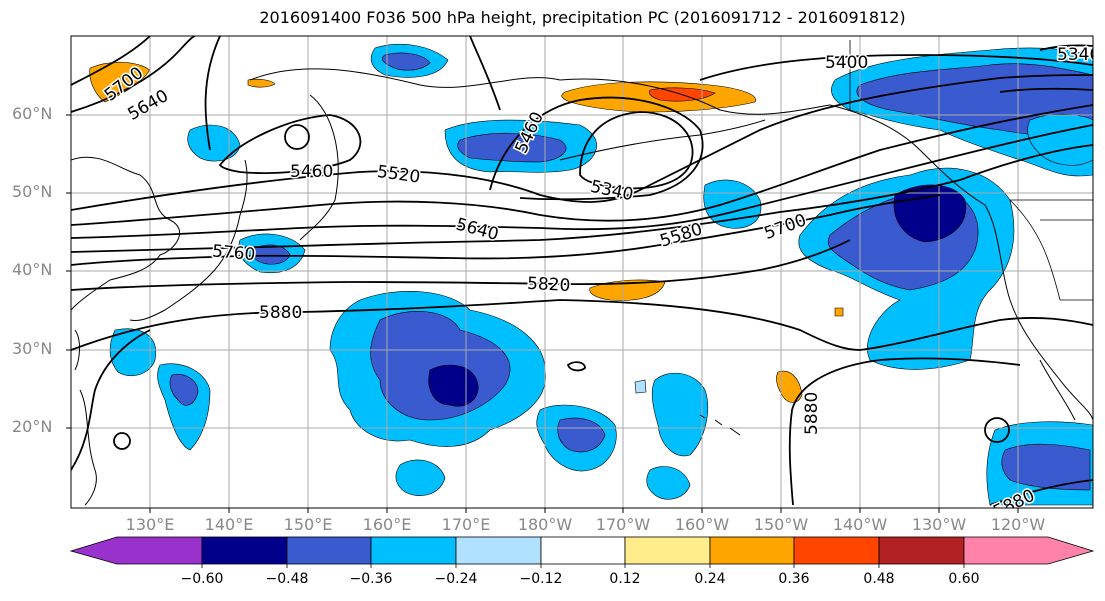 The height and width of the screenshot is (601, 1105). What do you see at coordinates (229, 524) in the screenshot?
I see `lon-label: 140°E` at bounding box center [229, 524].